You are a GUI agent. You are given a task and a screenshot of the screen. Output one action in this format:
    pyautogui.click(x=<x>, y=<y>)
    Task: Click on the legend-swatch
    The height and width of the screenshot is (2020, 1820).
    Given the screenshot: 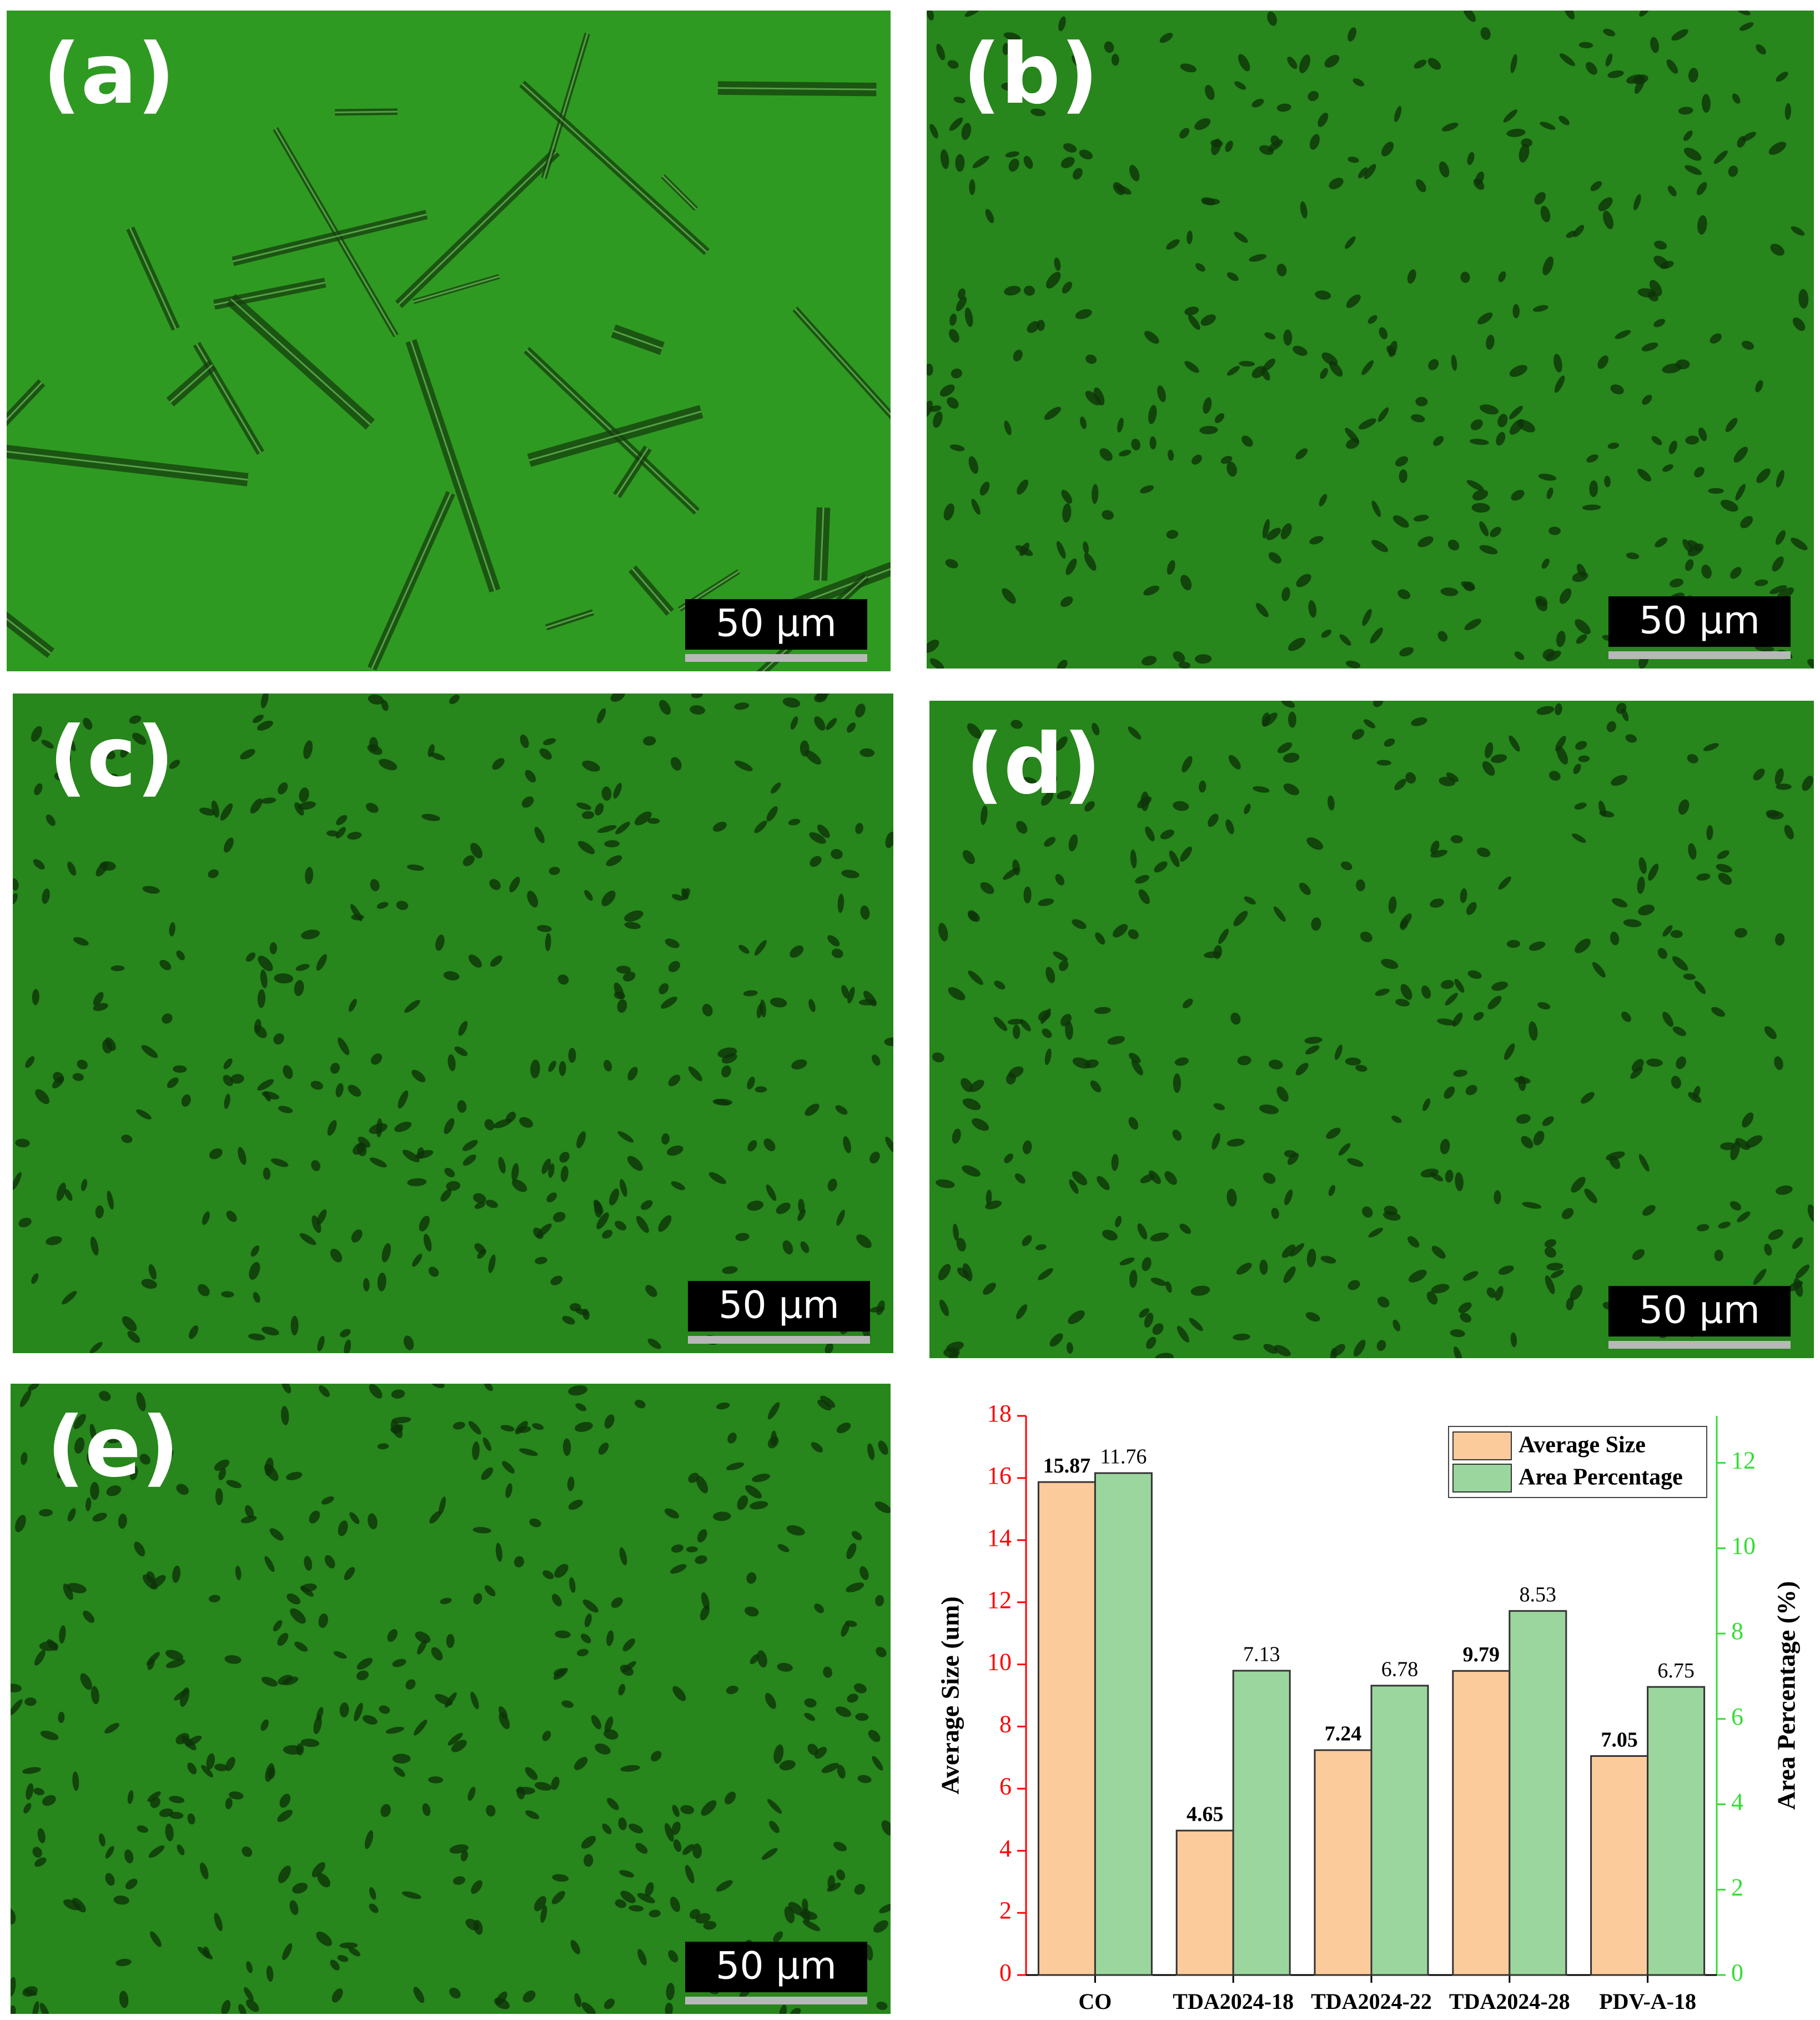 What is the action you would take?
    pyautogui.click(x=1482, y=1479)
    